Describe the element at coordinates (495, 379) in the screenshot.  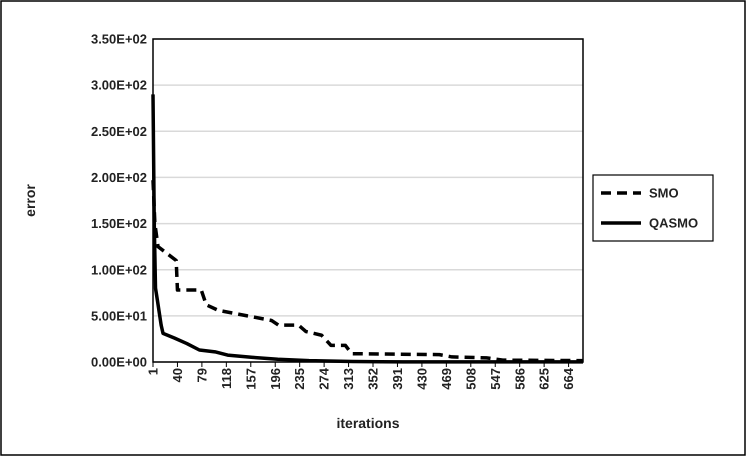
I see `x-tick-label: 547` at that location.